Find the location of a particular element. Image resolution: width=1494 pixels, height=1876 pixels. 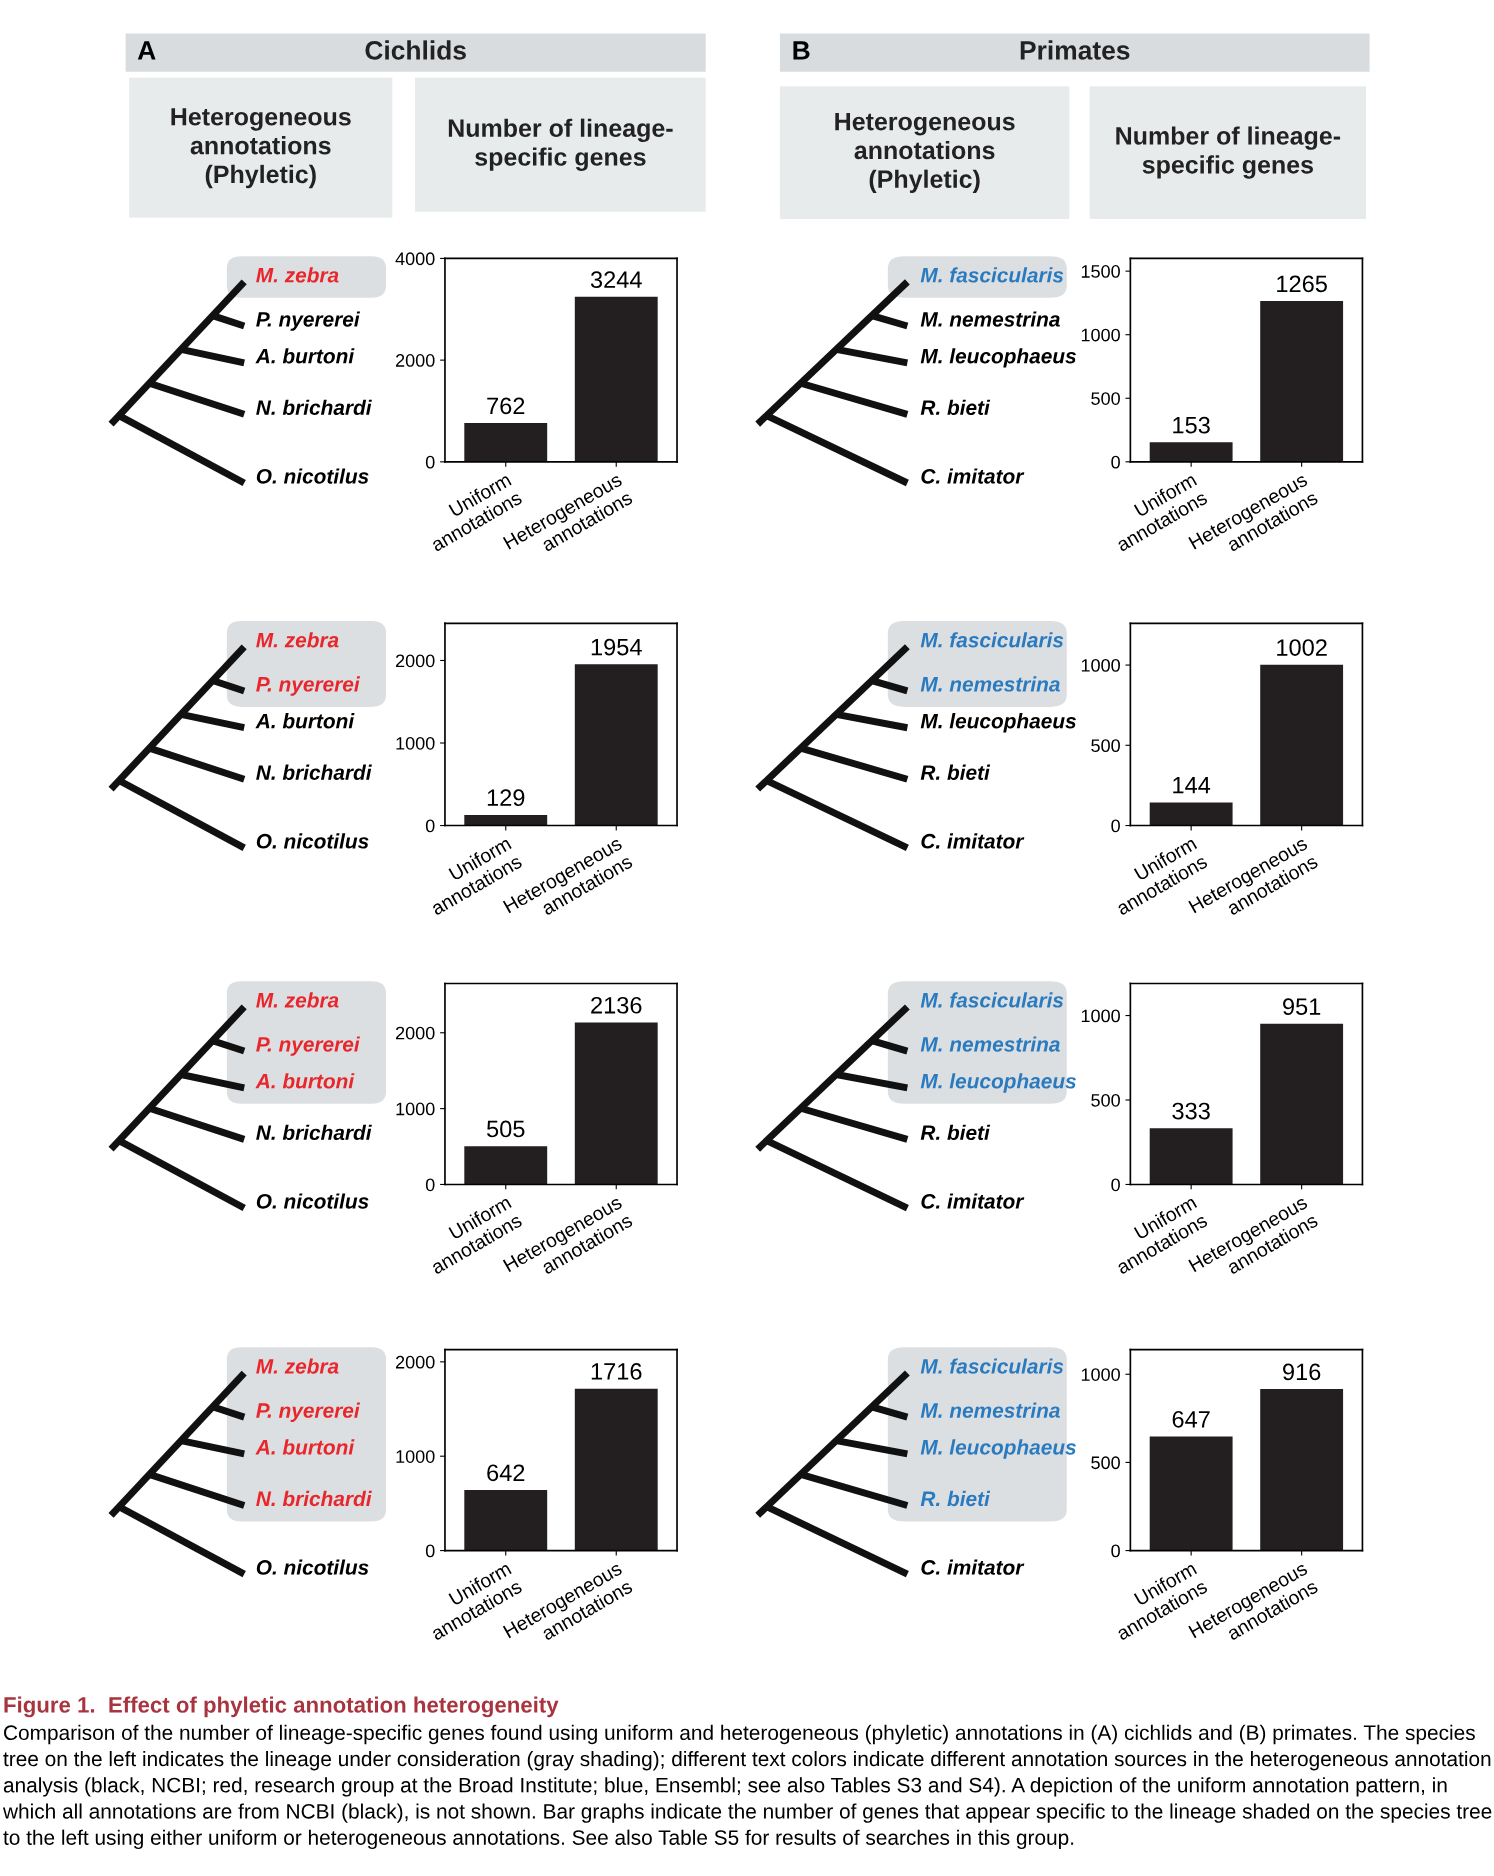

y-tick-label: 4000 is located at coordinates (415, 259).